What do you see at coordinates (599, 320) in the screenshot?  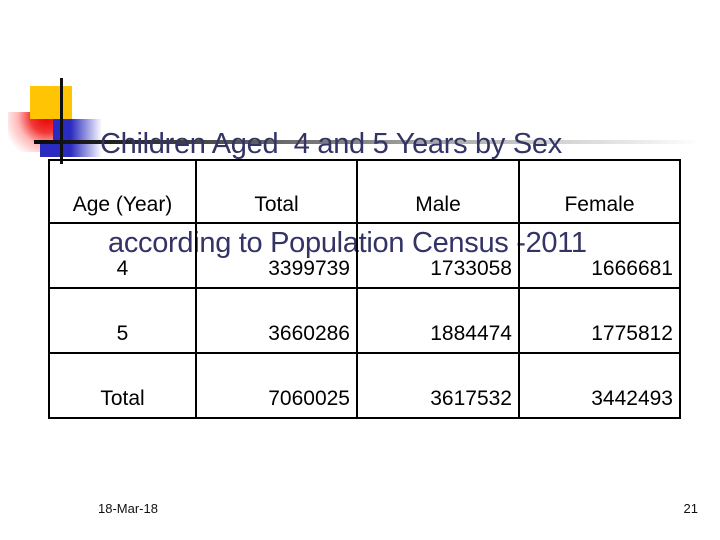 I see `cell-female: 1775812` at bounding box center [599, 320].